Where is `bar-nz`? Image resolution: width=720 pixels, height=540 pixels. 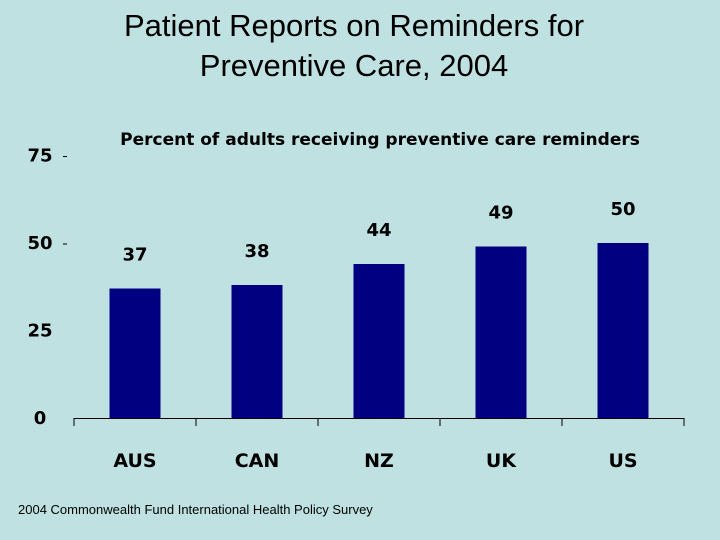 bar-nz is located at coordinates (379, 341).